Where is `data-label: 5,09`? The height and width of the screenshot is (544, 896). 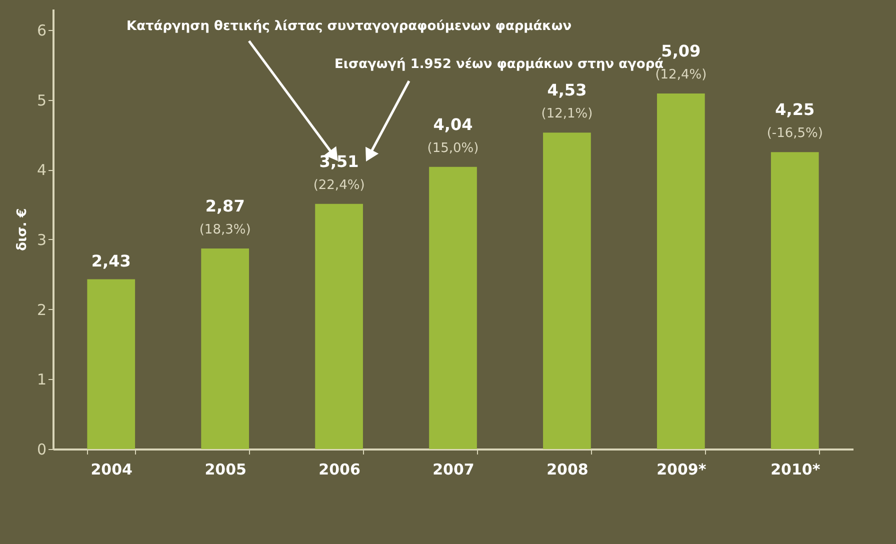
data-label: 5,09 is located at coordinates (681, 51).